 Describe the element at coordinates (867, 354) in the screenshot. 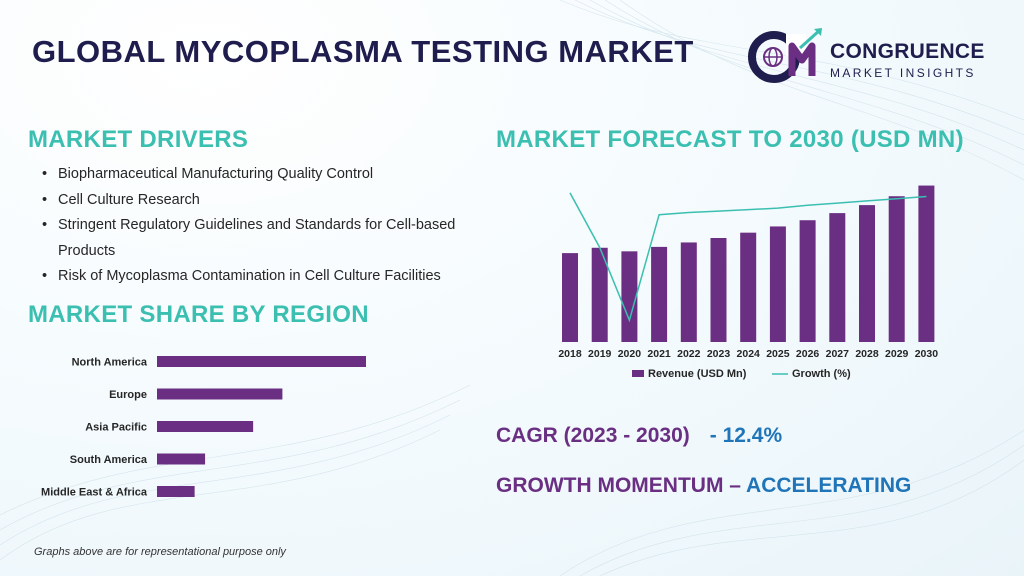

I see `year-tick-label: 2028` at that location.